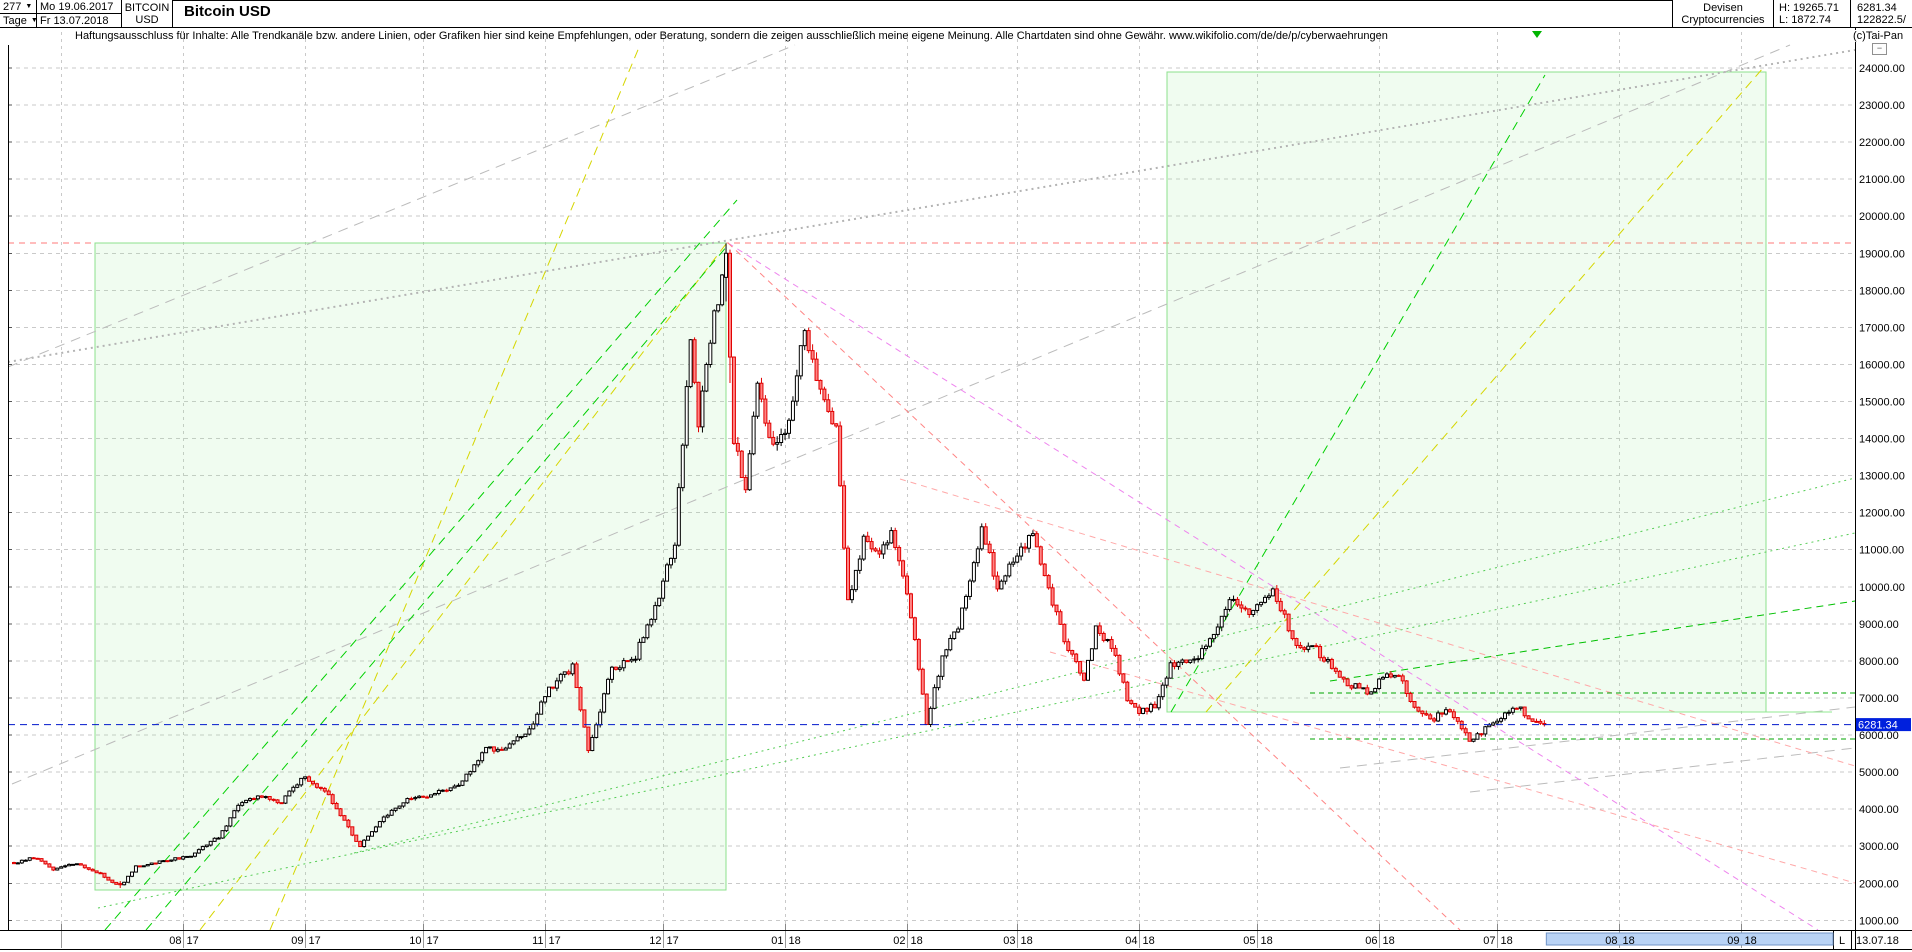 This screenshot has height=952, width=1912. I want to click on symbol-name: BITCOIN, so click(147, 7).